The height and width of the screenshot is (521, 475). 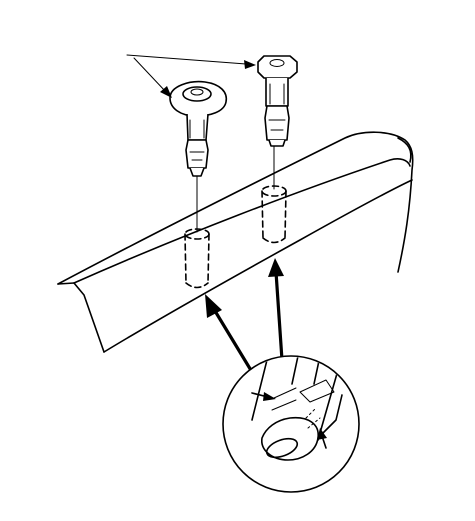 I want to click on clip-right-head, so click(x=277, y=67).